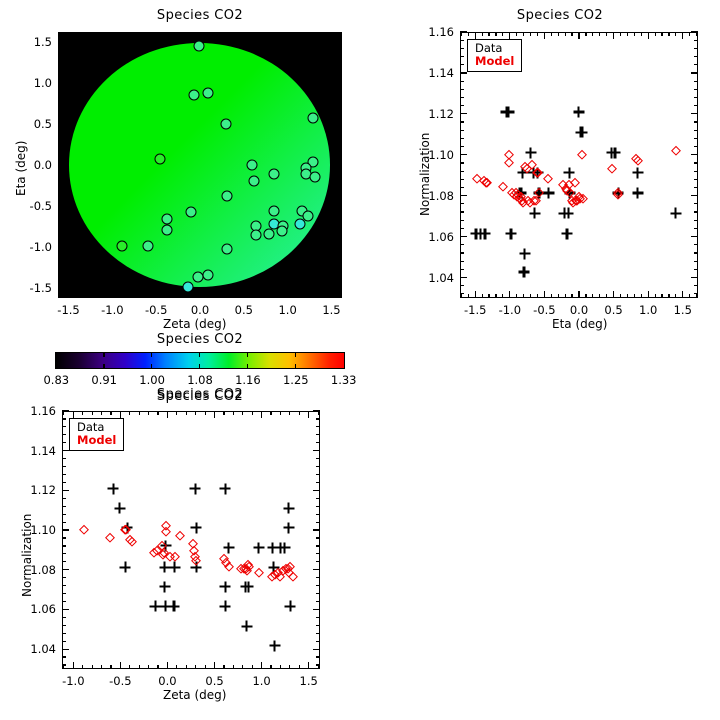  I want to click on colorbar-tick-label: 1.00, so click(152, 380).